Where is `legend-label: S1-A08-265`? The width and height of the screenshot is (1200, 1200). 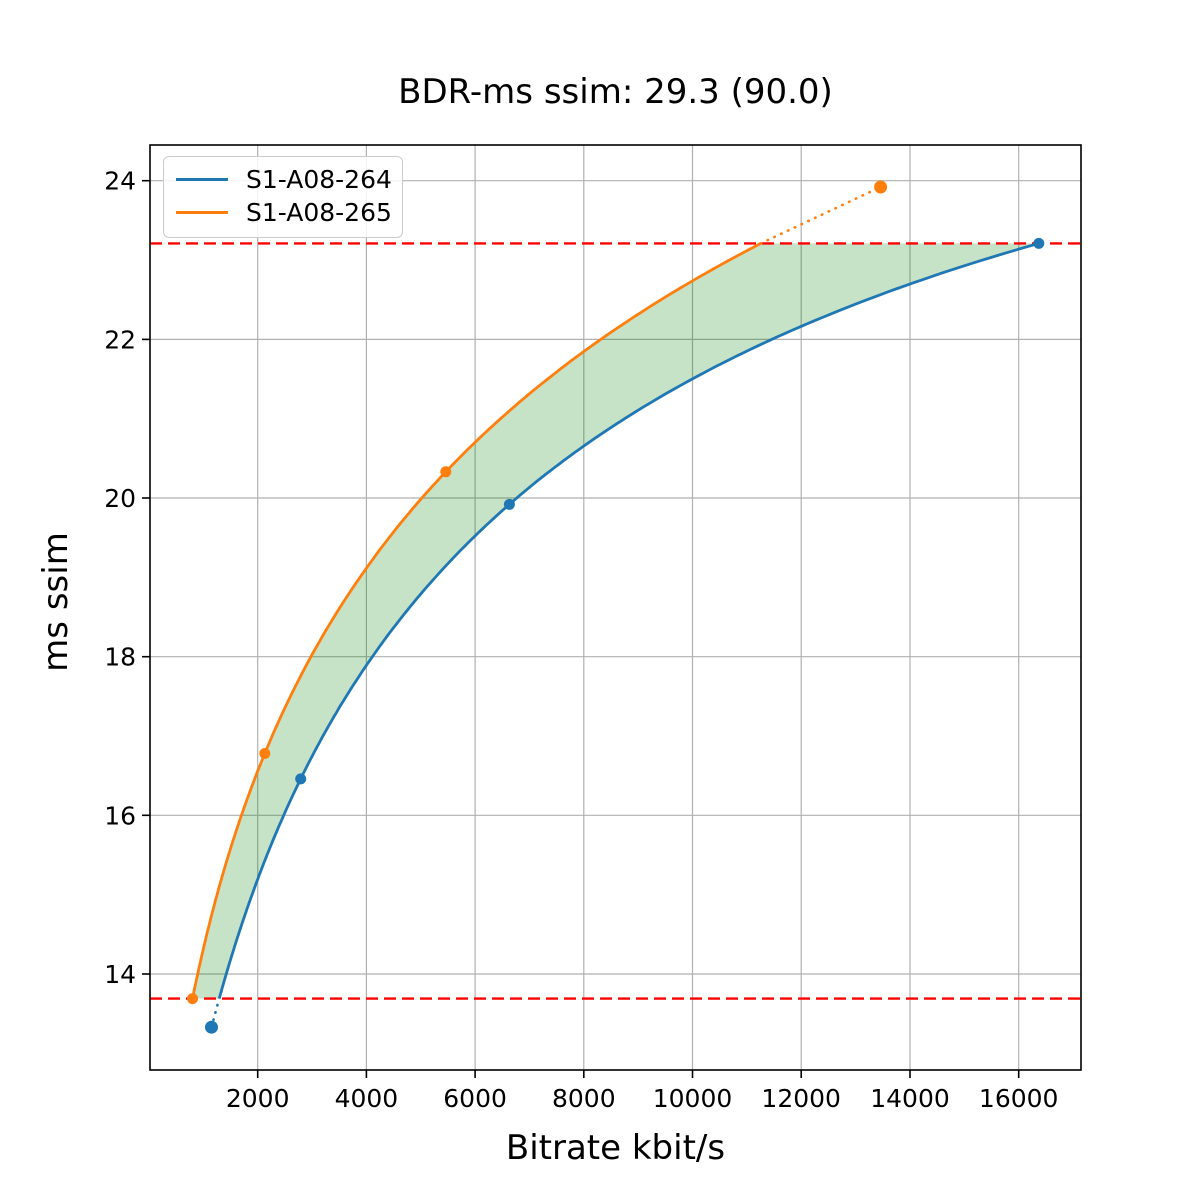
legend-label: S1-A08-265 is located at coordinates (319, 212).